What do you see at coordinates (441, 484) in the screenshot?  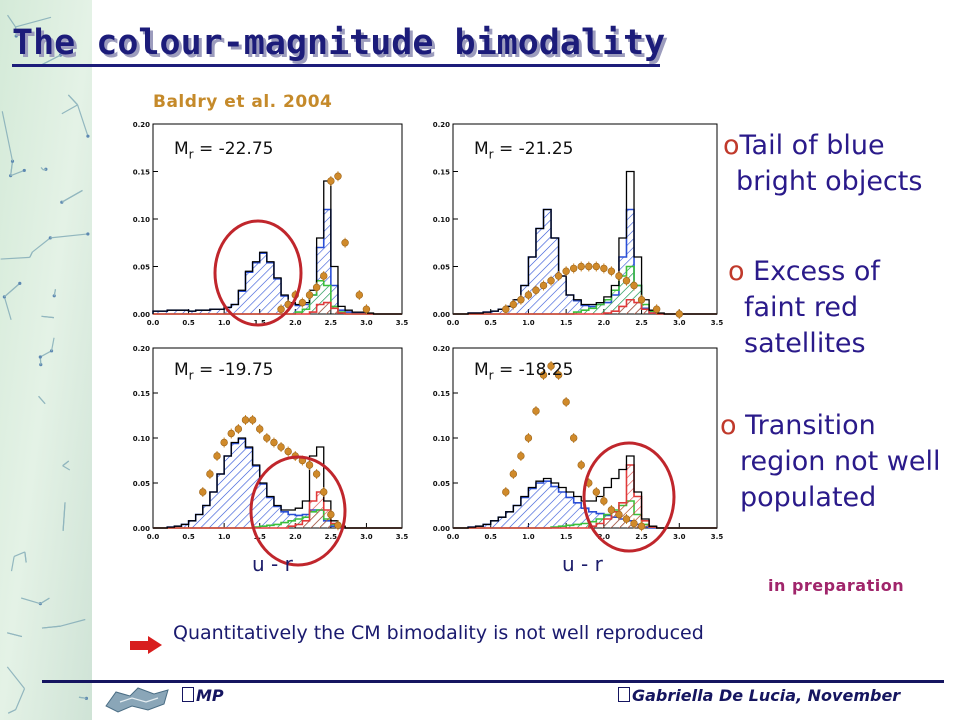 I see `y-tick-label: 0.05` at bounding box center [441, 484].